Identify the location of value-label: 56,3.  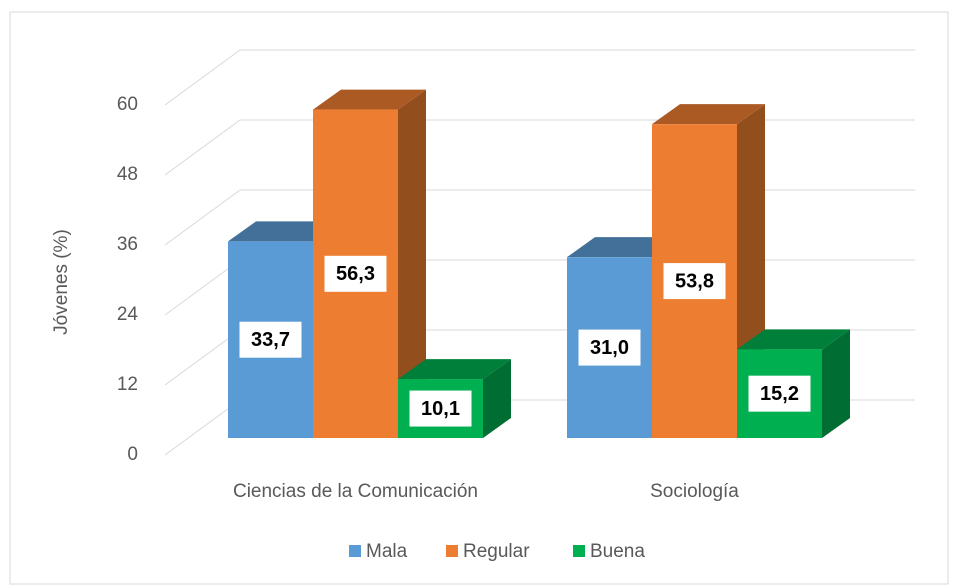
(355, 274).